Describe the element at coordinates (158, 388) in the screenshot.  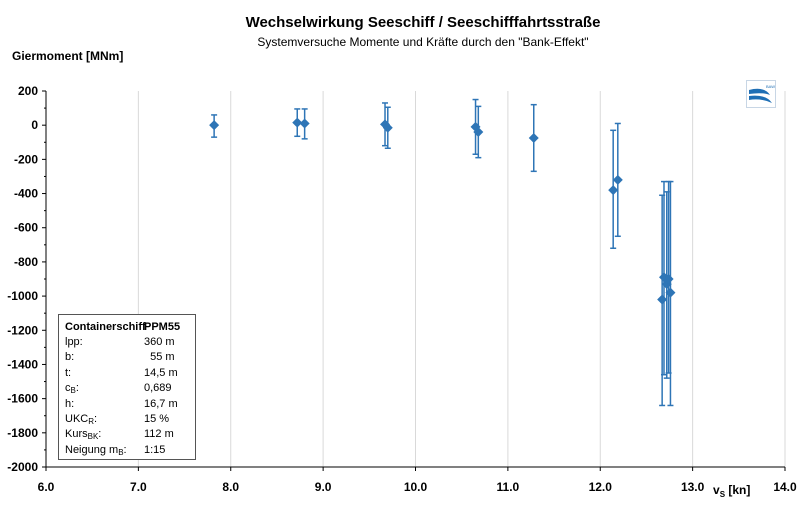
I see `info-row-value: 0,689` at that location.